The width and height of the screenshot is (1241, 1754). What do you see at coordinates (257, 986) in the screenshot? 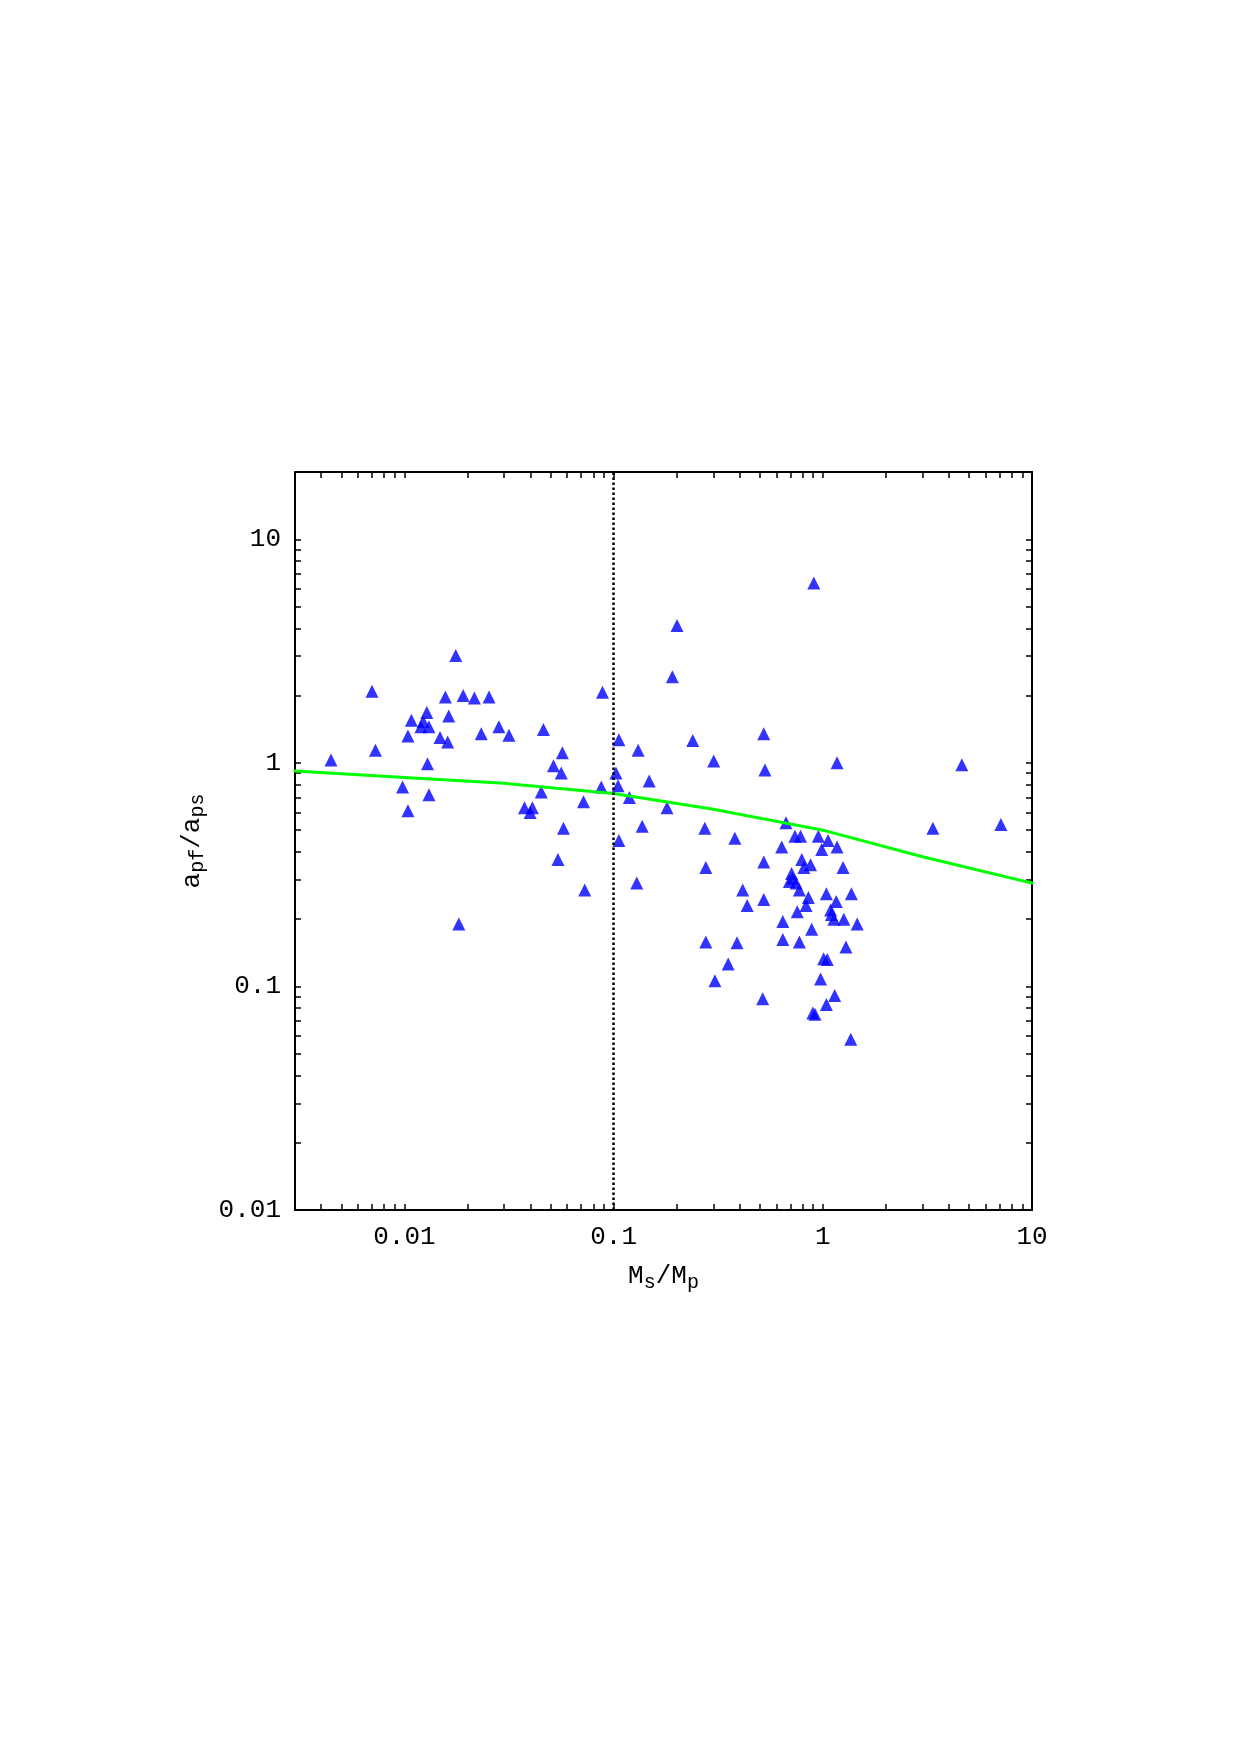
I see `y-tick-label: 0.1` at bounding box center [257, 986].